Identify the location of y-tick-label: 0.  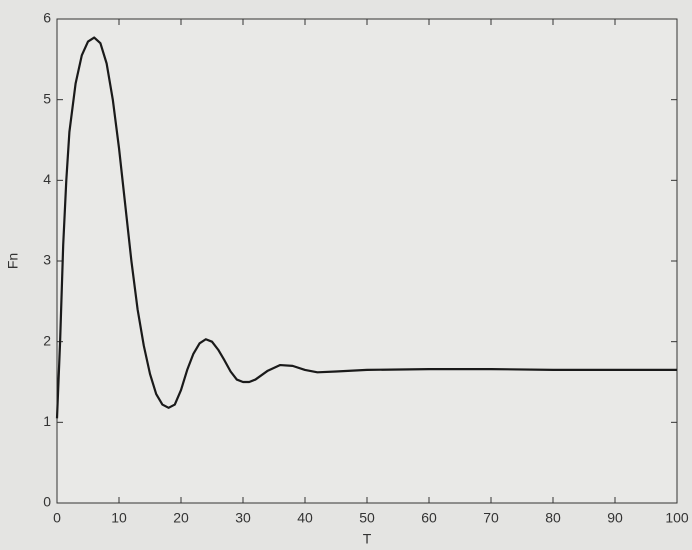
(47, 502).